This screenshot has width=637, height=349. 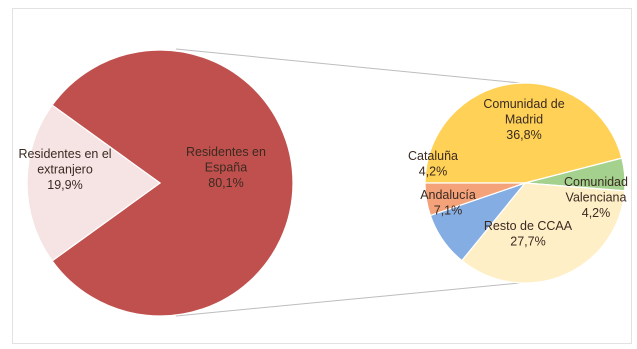 I want to click on data-label-comunidad-valenciana: Comunidad Valenciana 4,2%, so click(x=596, y=197).